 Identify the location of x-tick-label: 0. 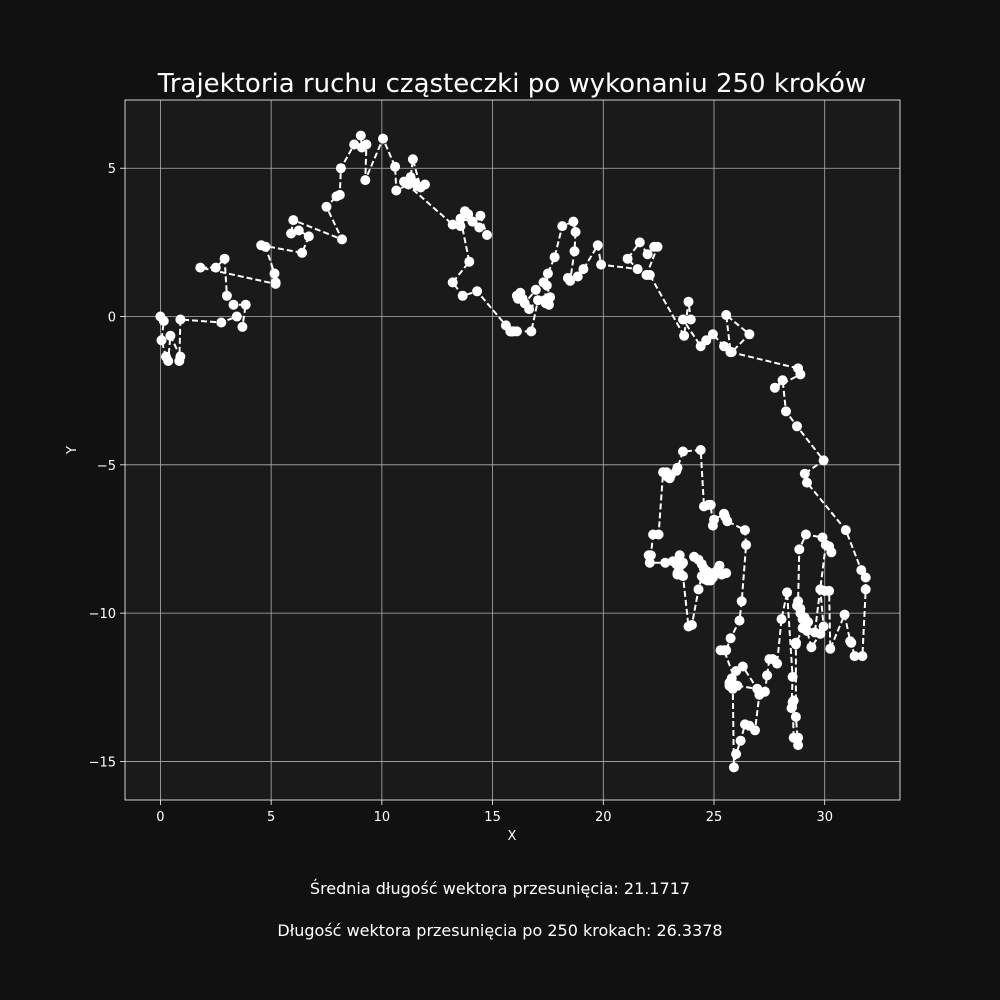
(160, 817).